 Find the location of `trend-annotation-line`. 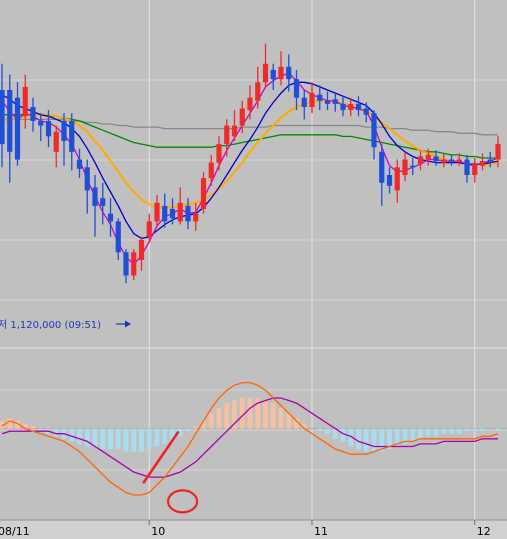

trend-annotation-line is located at coordinates (161, 457).